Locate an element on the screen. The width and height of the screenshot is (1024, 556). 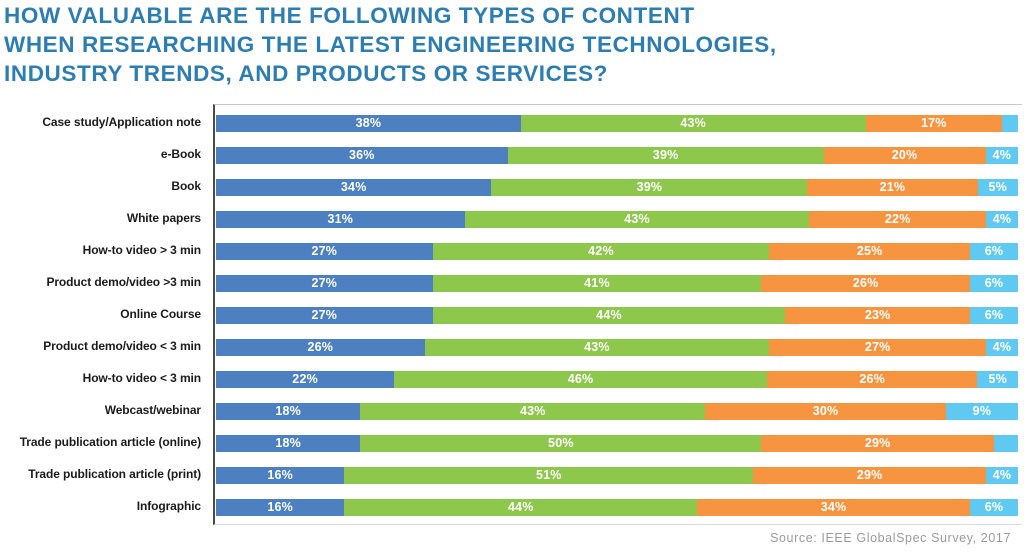
chart-row: 36% 39% 20% 4% is located at coordinates (617, 155).